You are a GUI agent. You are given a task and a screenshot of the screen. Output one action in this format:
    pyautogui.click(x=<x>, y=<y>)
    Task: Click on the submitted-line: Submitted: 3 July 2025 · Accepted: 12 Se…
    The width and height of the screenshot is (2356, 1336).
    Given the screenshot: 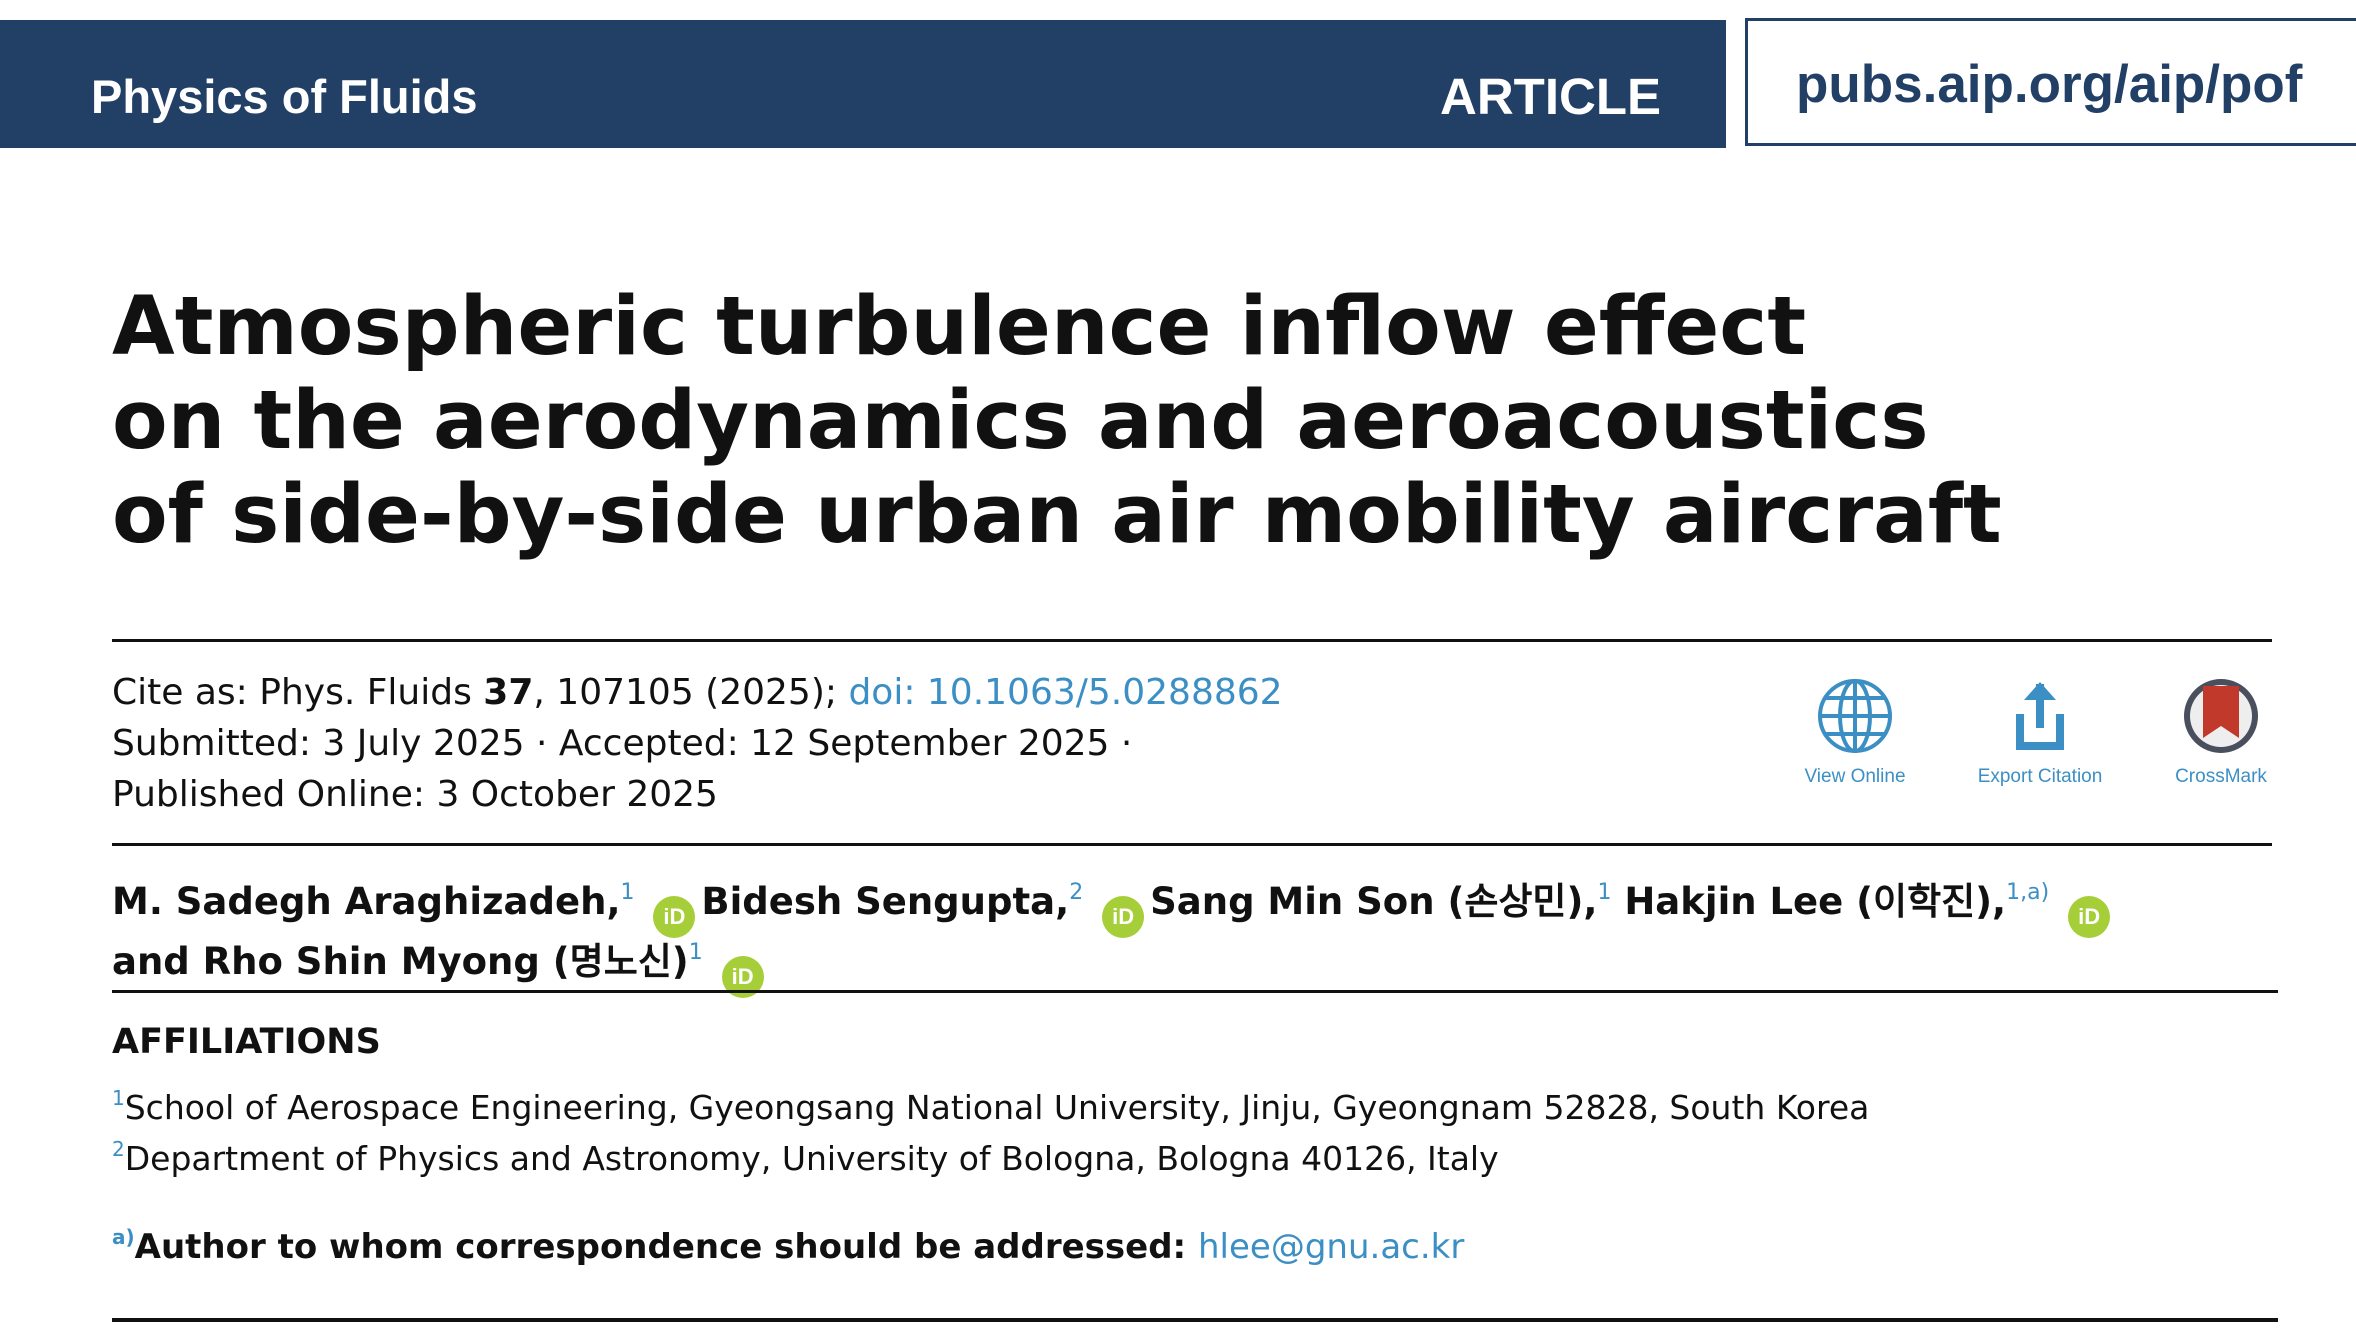 What is the action you would take?
    pyautogui.click(x=622, y=743)
    